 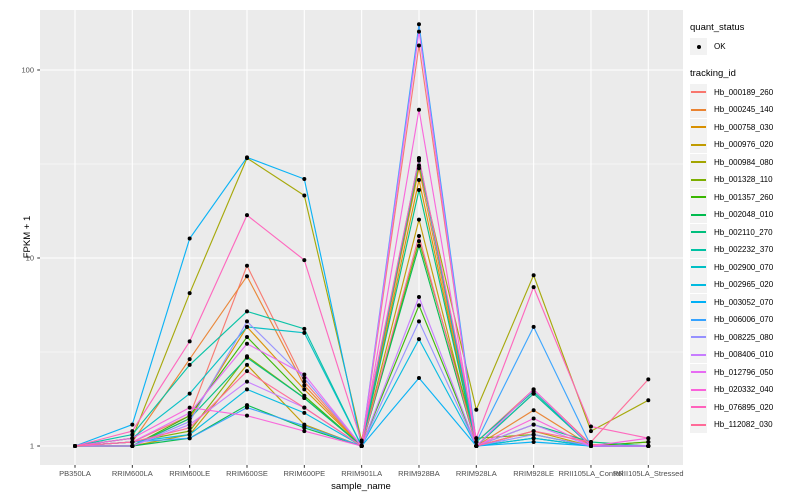 I want to click on legend-item-Hb_012796_050: Hb_012796_050, so click(x=745, y=372).